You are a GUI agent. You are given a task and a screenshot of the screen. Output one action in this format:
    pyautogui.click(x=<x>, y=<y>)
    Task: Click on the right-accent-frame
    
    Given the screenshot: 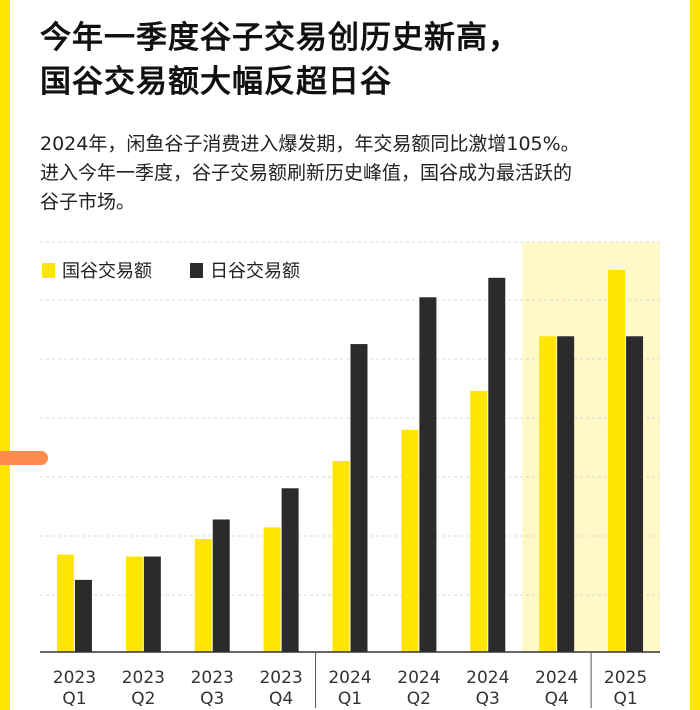 What is the action you would take?
    pyautogui.click(x=695, y=355)
    